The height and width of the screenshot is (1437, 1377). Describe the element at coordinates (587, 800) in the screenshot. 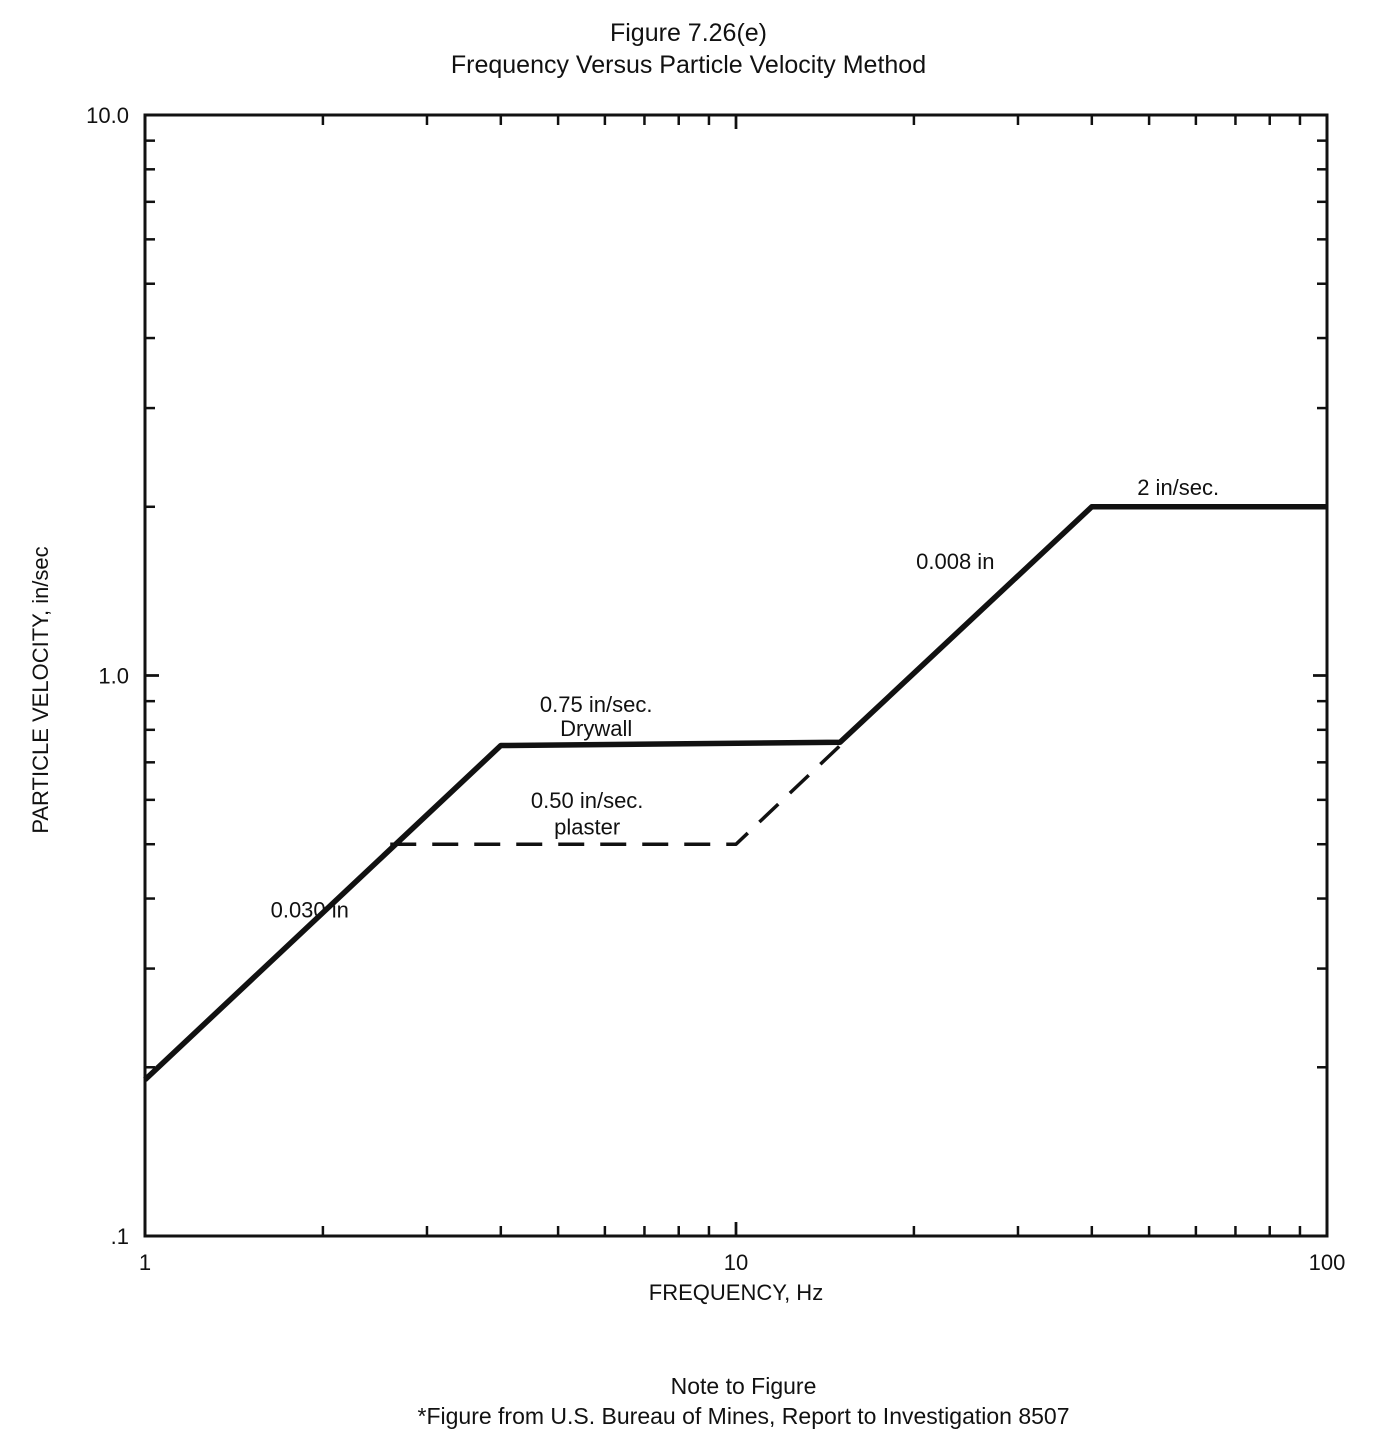

I see `chart-annotation: 0.50 in/sec.` at that location.